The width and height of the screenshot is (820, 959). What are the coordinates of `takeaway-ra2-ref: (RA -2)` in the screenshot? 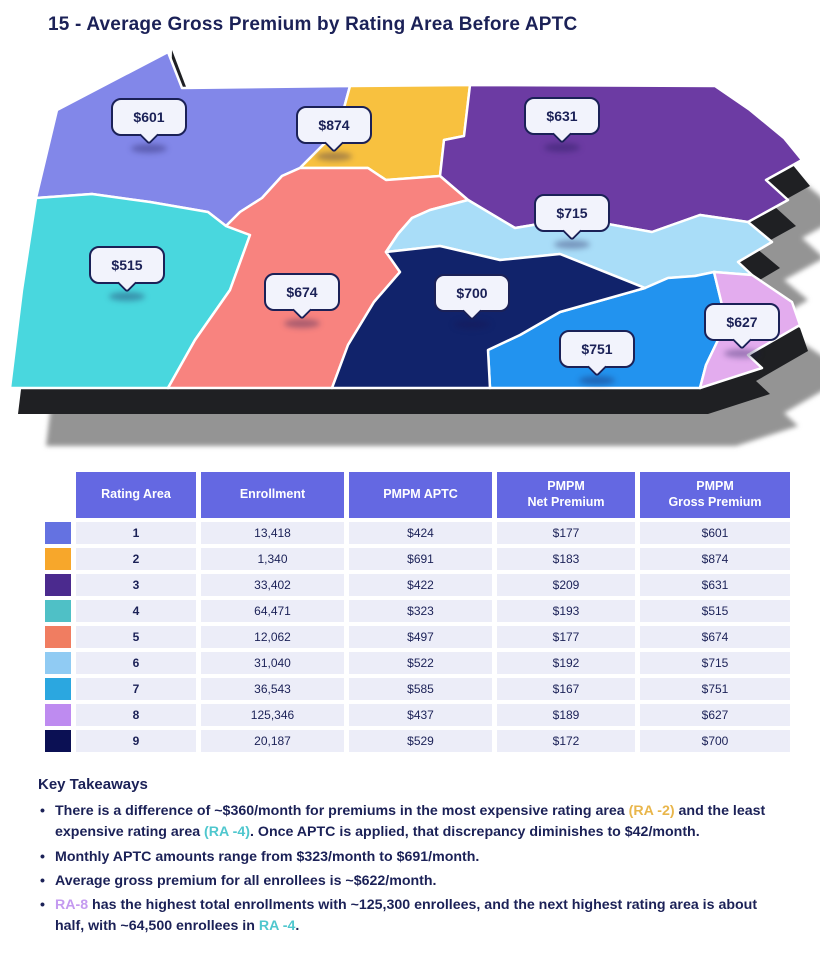 It's located at (651, 811).